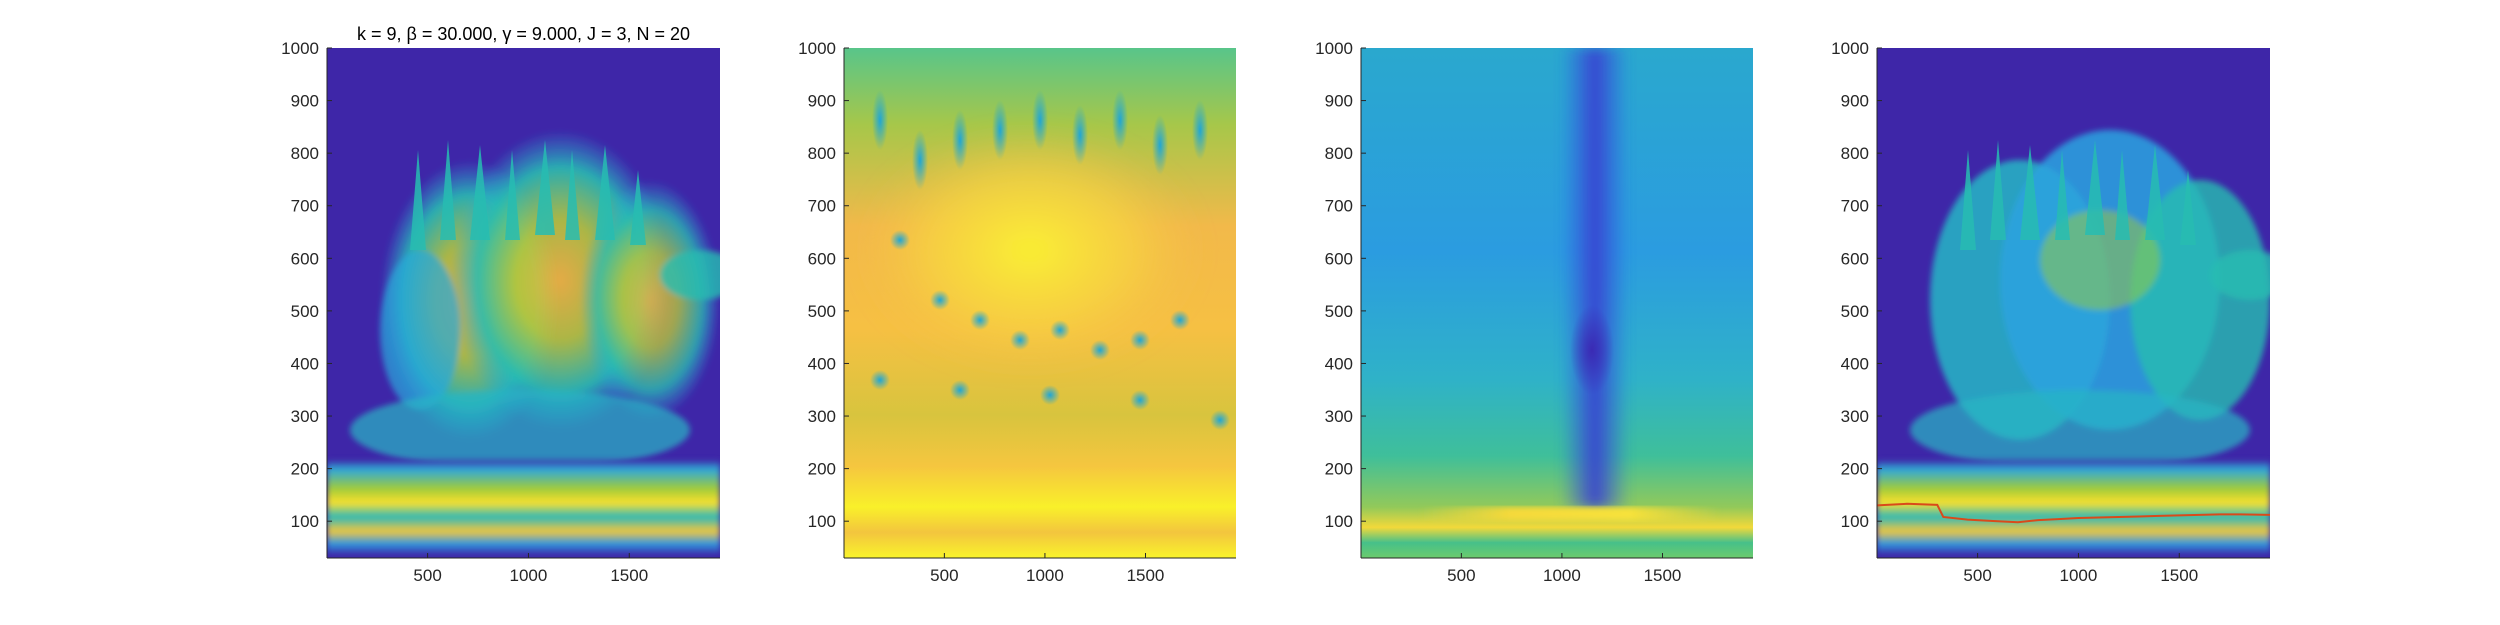 This screenshot has height=625, width=2500. Describe the element at coordinates (1146, 575) in the screenshot. I see `panel-2-x-tick-label: 1500` at that location.